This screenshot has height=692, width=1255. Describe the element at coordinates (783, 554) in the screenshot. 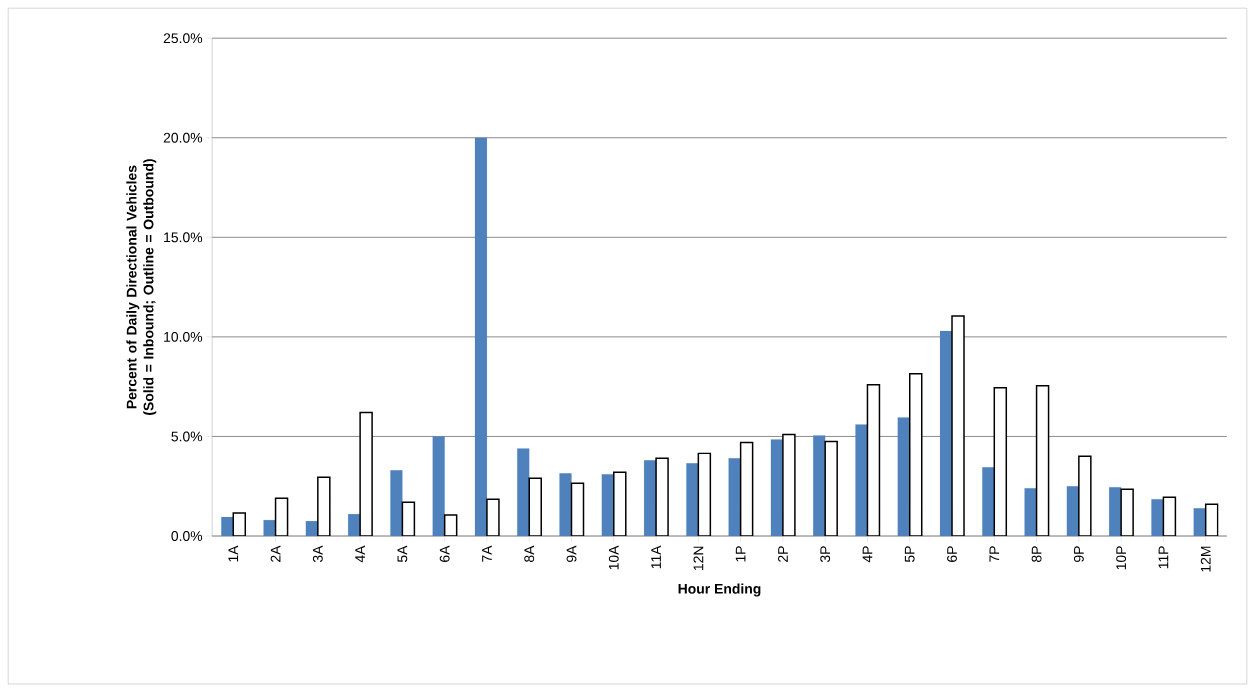

I see `x-tick-label: 2P` at that location.